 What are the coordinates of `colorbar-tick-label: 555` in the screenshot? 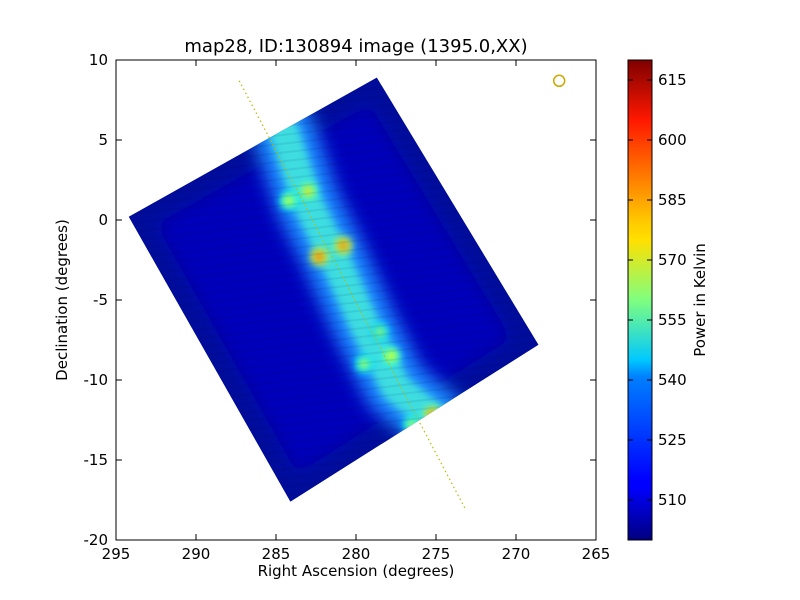 It's located at (672, 320).